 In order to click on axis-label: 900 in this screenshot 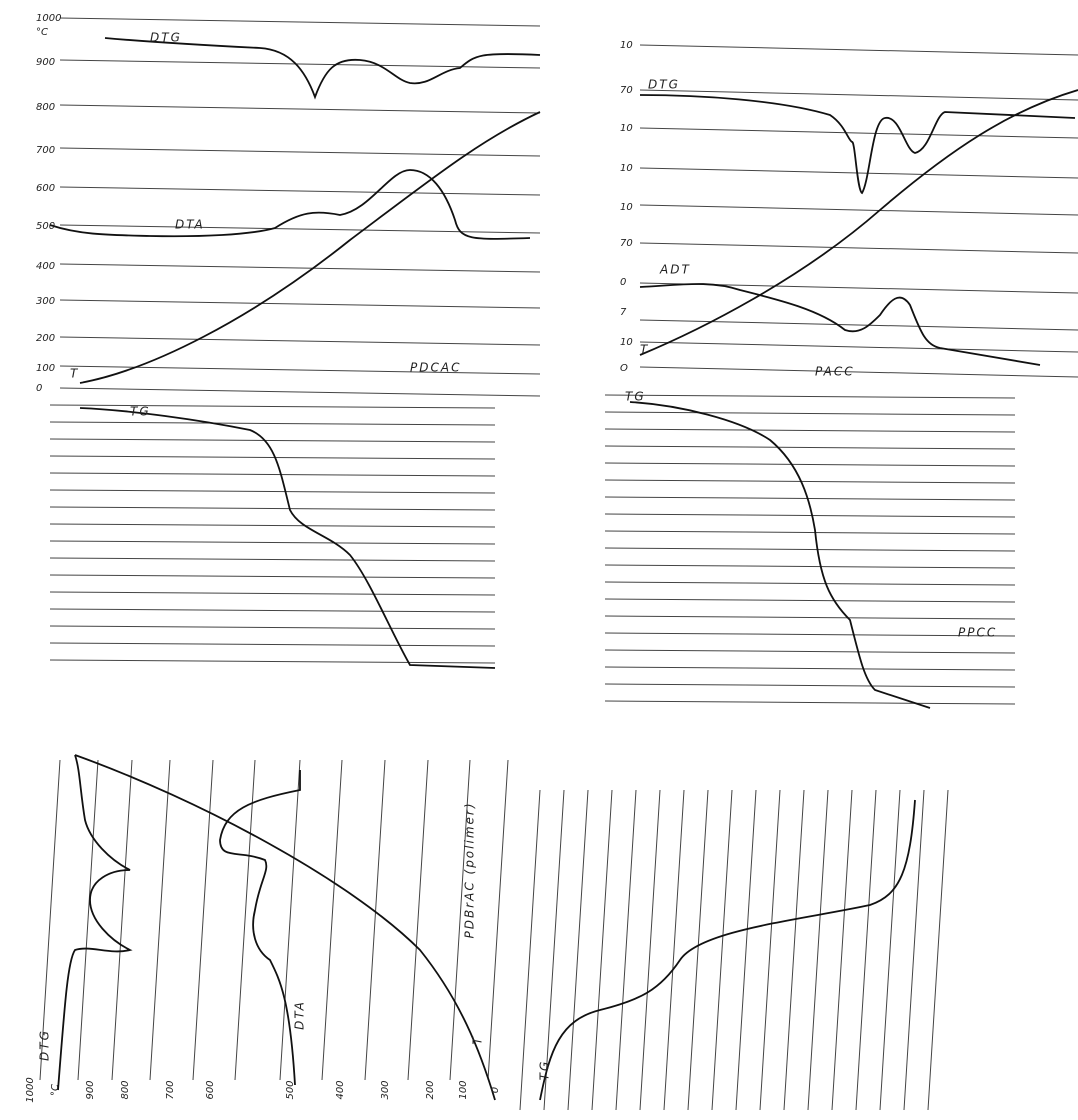, I will do `click(45, 62)`.